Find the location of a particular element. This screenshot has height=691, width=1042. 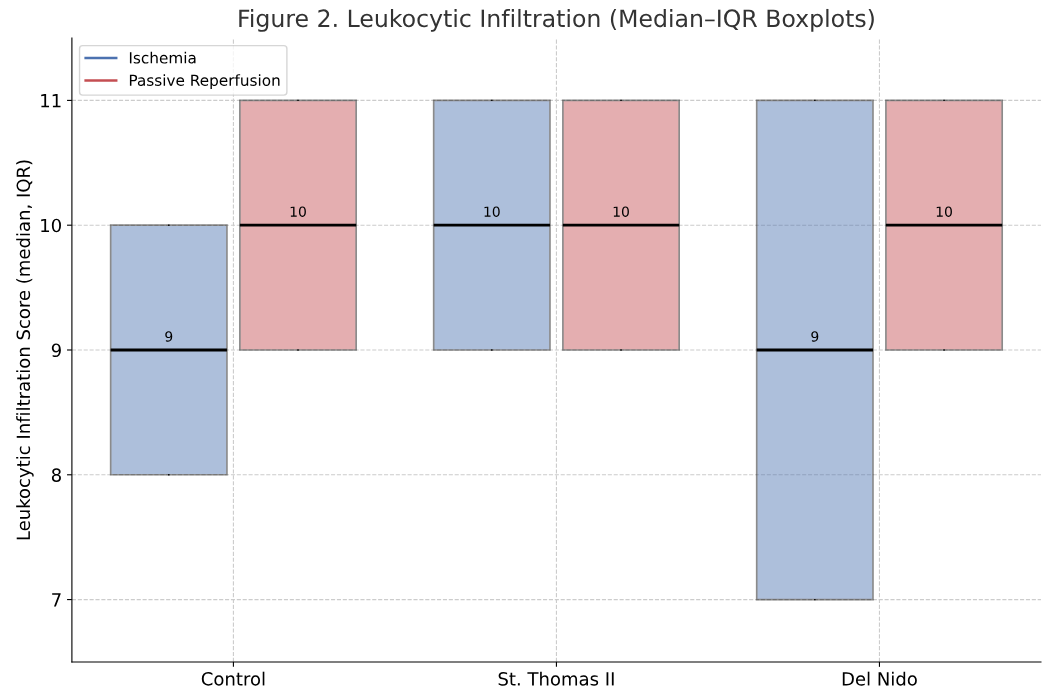

y-axis-title: Leukocytic Infiltration Score (median, IQR) is located at coordinates (25, 350).